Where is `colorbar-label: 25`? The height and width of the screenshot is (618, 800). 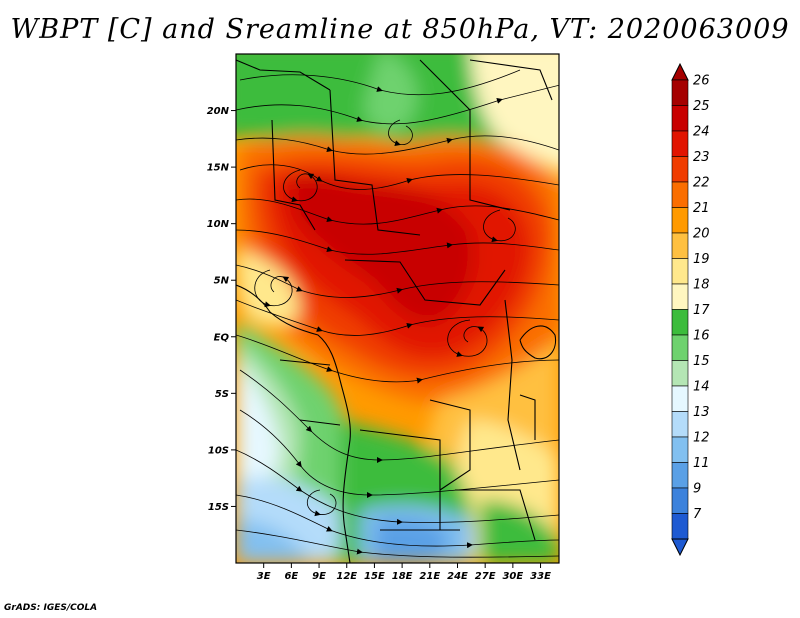 colorbar-label: 25 is located at coordinates (701, 106).